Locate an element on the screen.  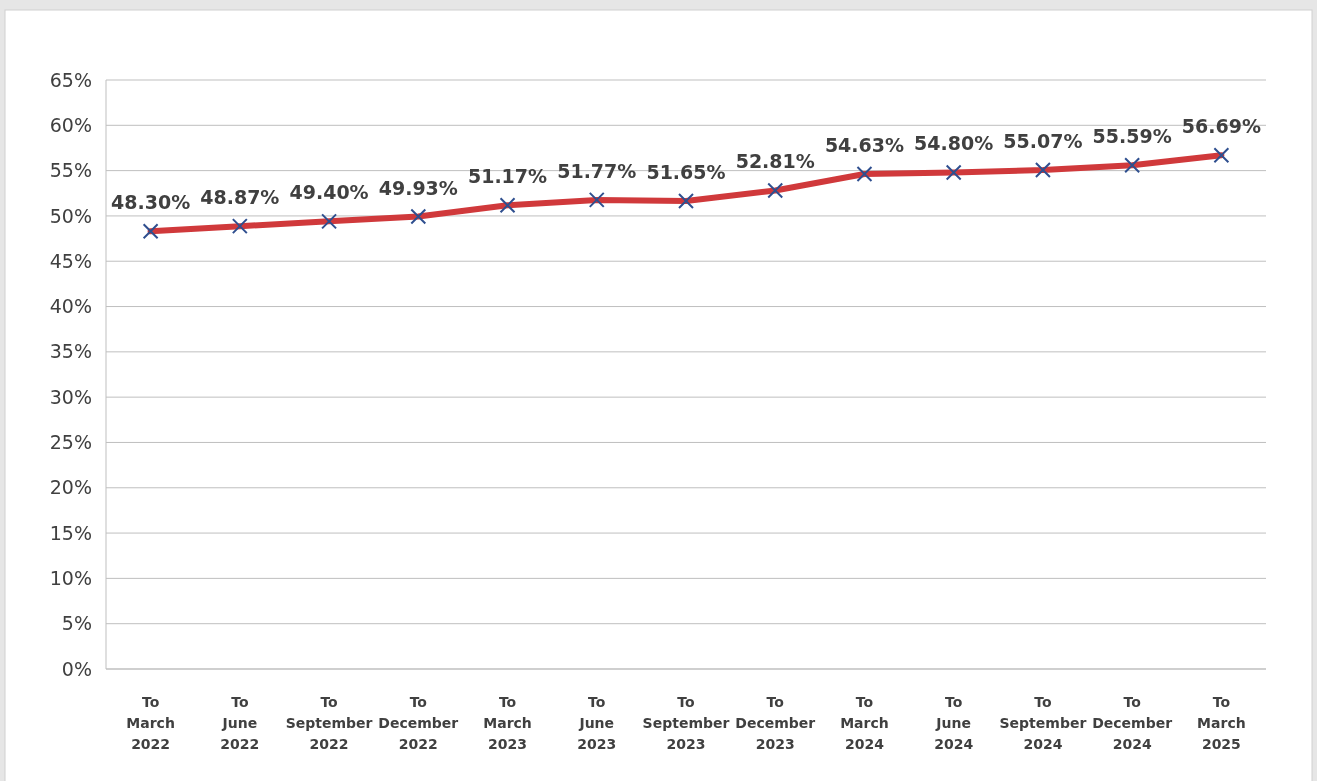
data-label: 48.30% is located at coordinates (151, 202).